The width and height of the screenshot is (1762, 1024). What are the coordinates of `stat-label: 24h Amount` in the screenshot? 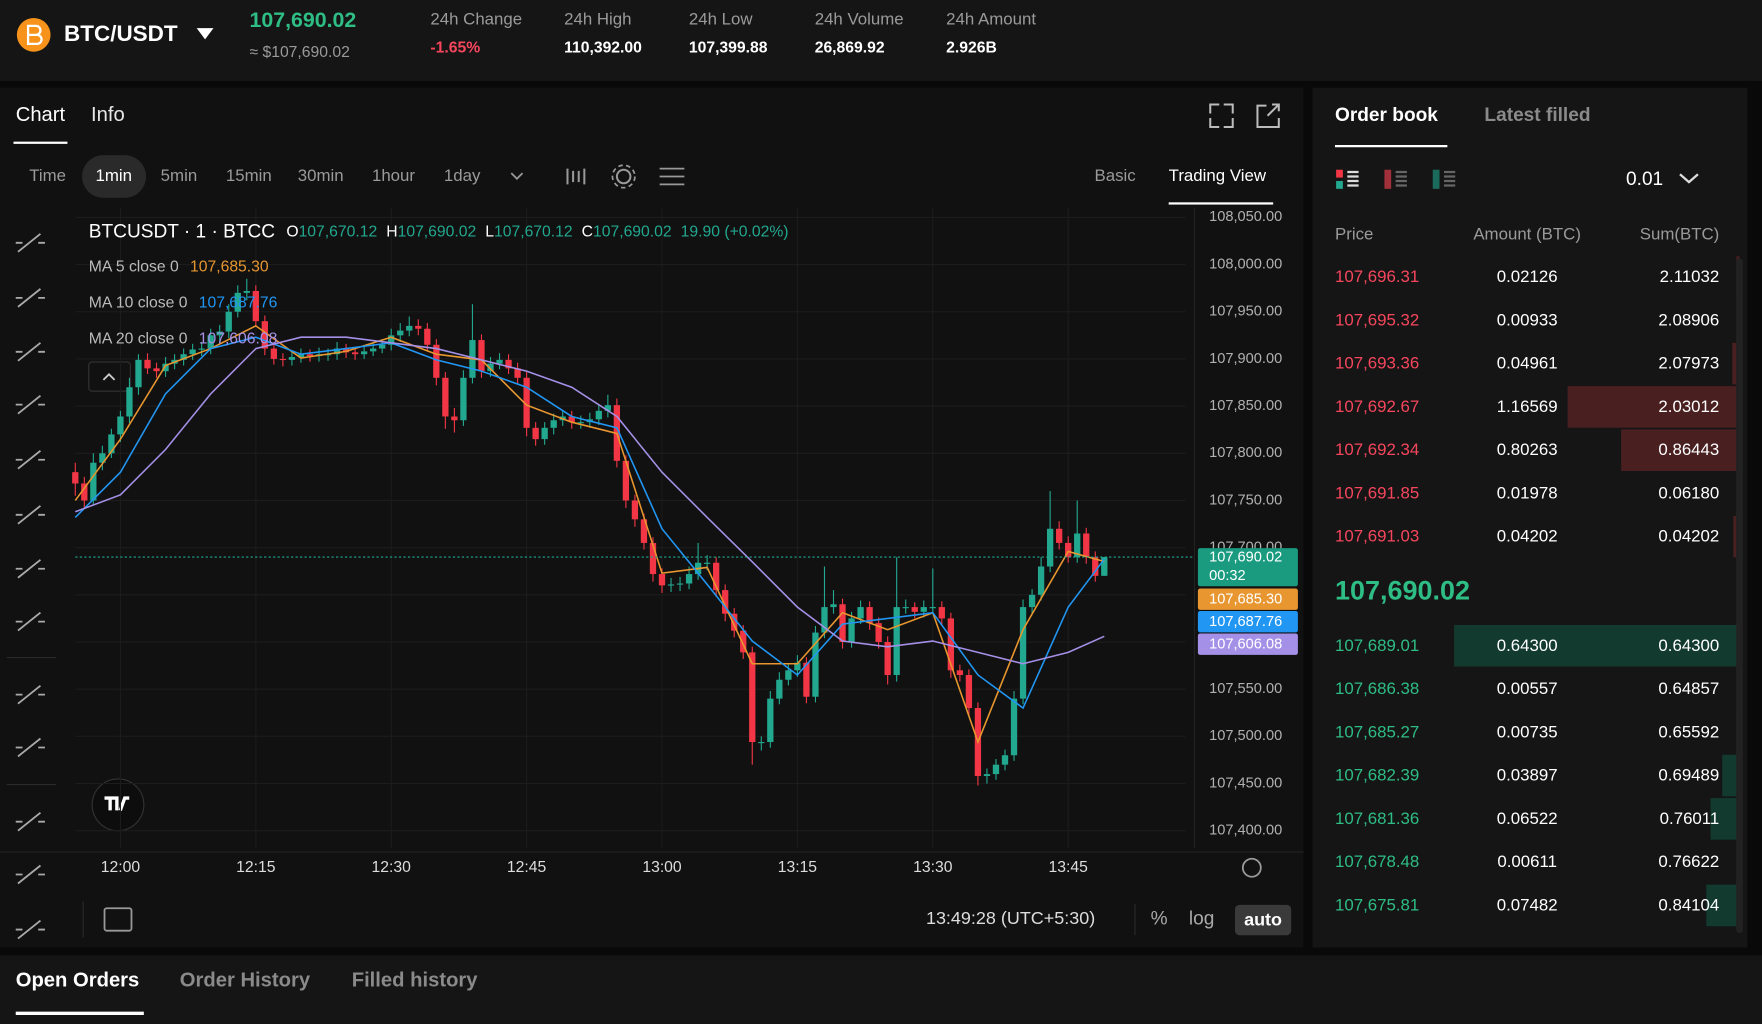 It's located at (991, 19).